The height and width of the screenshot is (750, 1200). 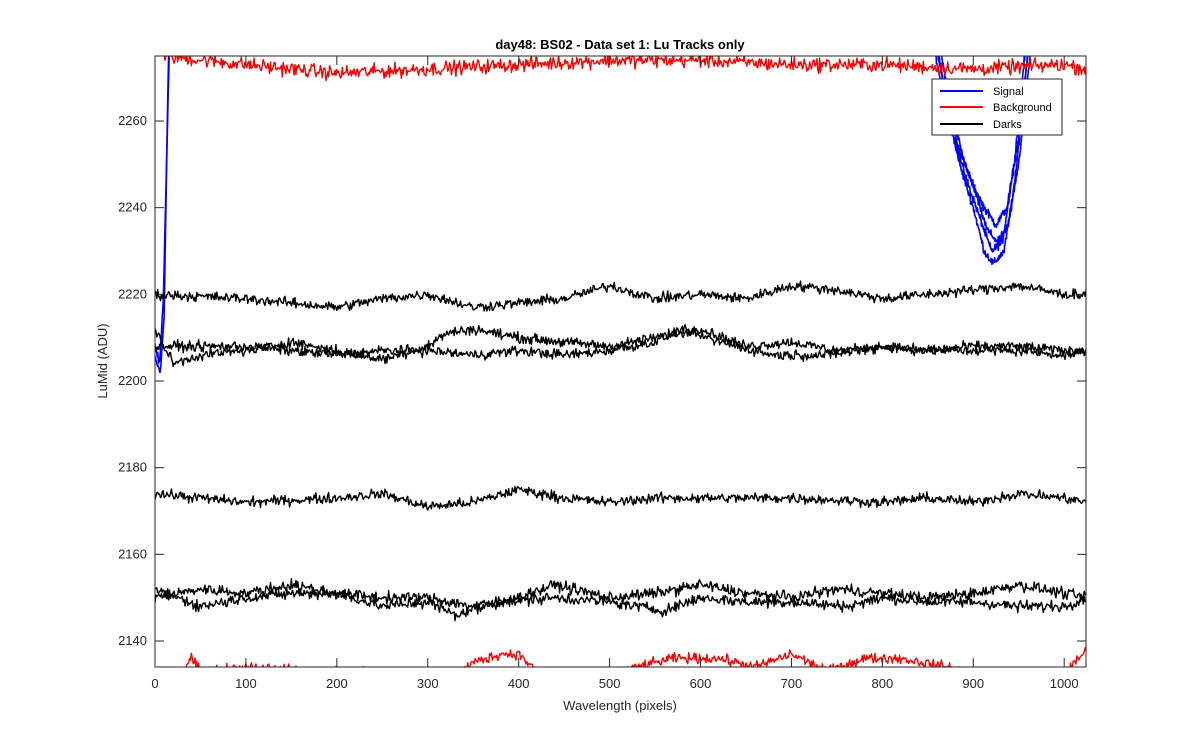 I want to click on x-tick-label: 200, so click(x=337, y=683).